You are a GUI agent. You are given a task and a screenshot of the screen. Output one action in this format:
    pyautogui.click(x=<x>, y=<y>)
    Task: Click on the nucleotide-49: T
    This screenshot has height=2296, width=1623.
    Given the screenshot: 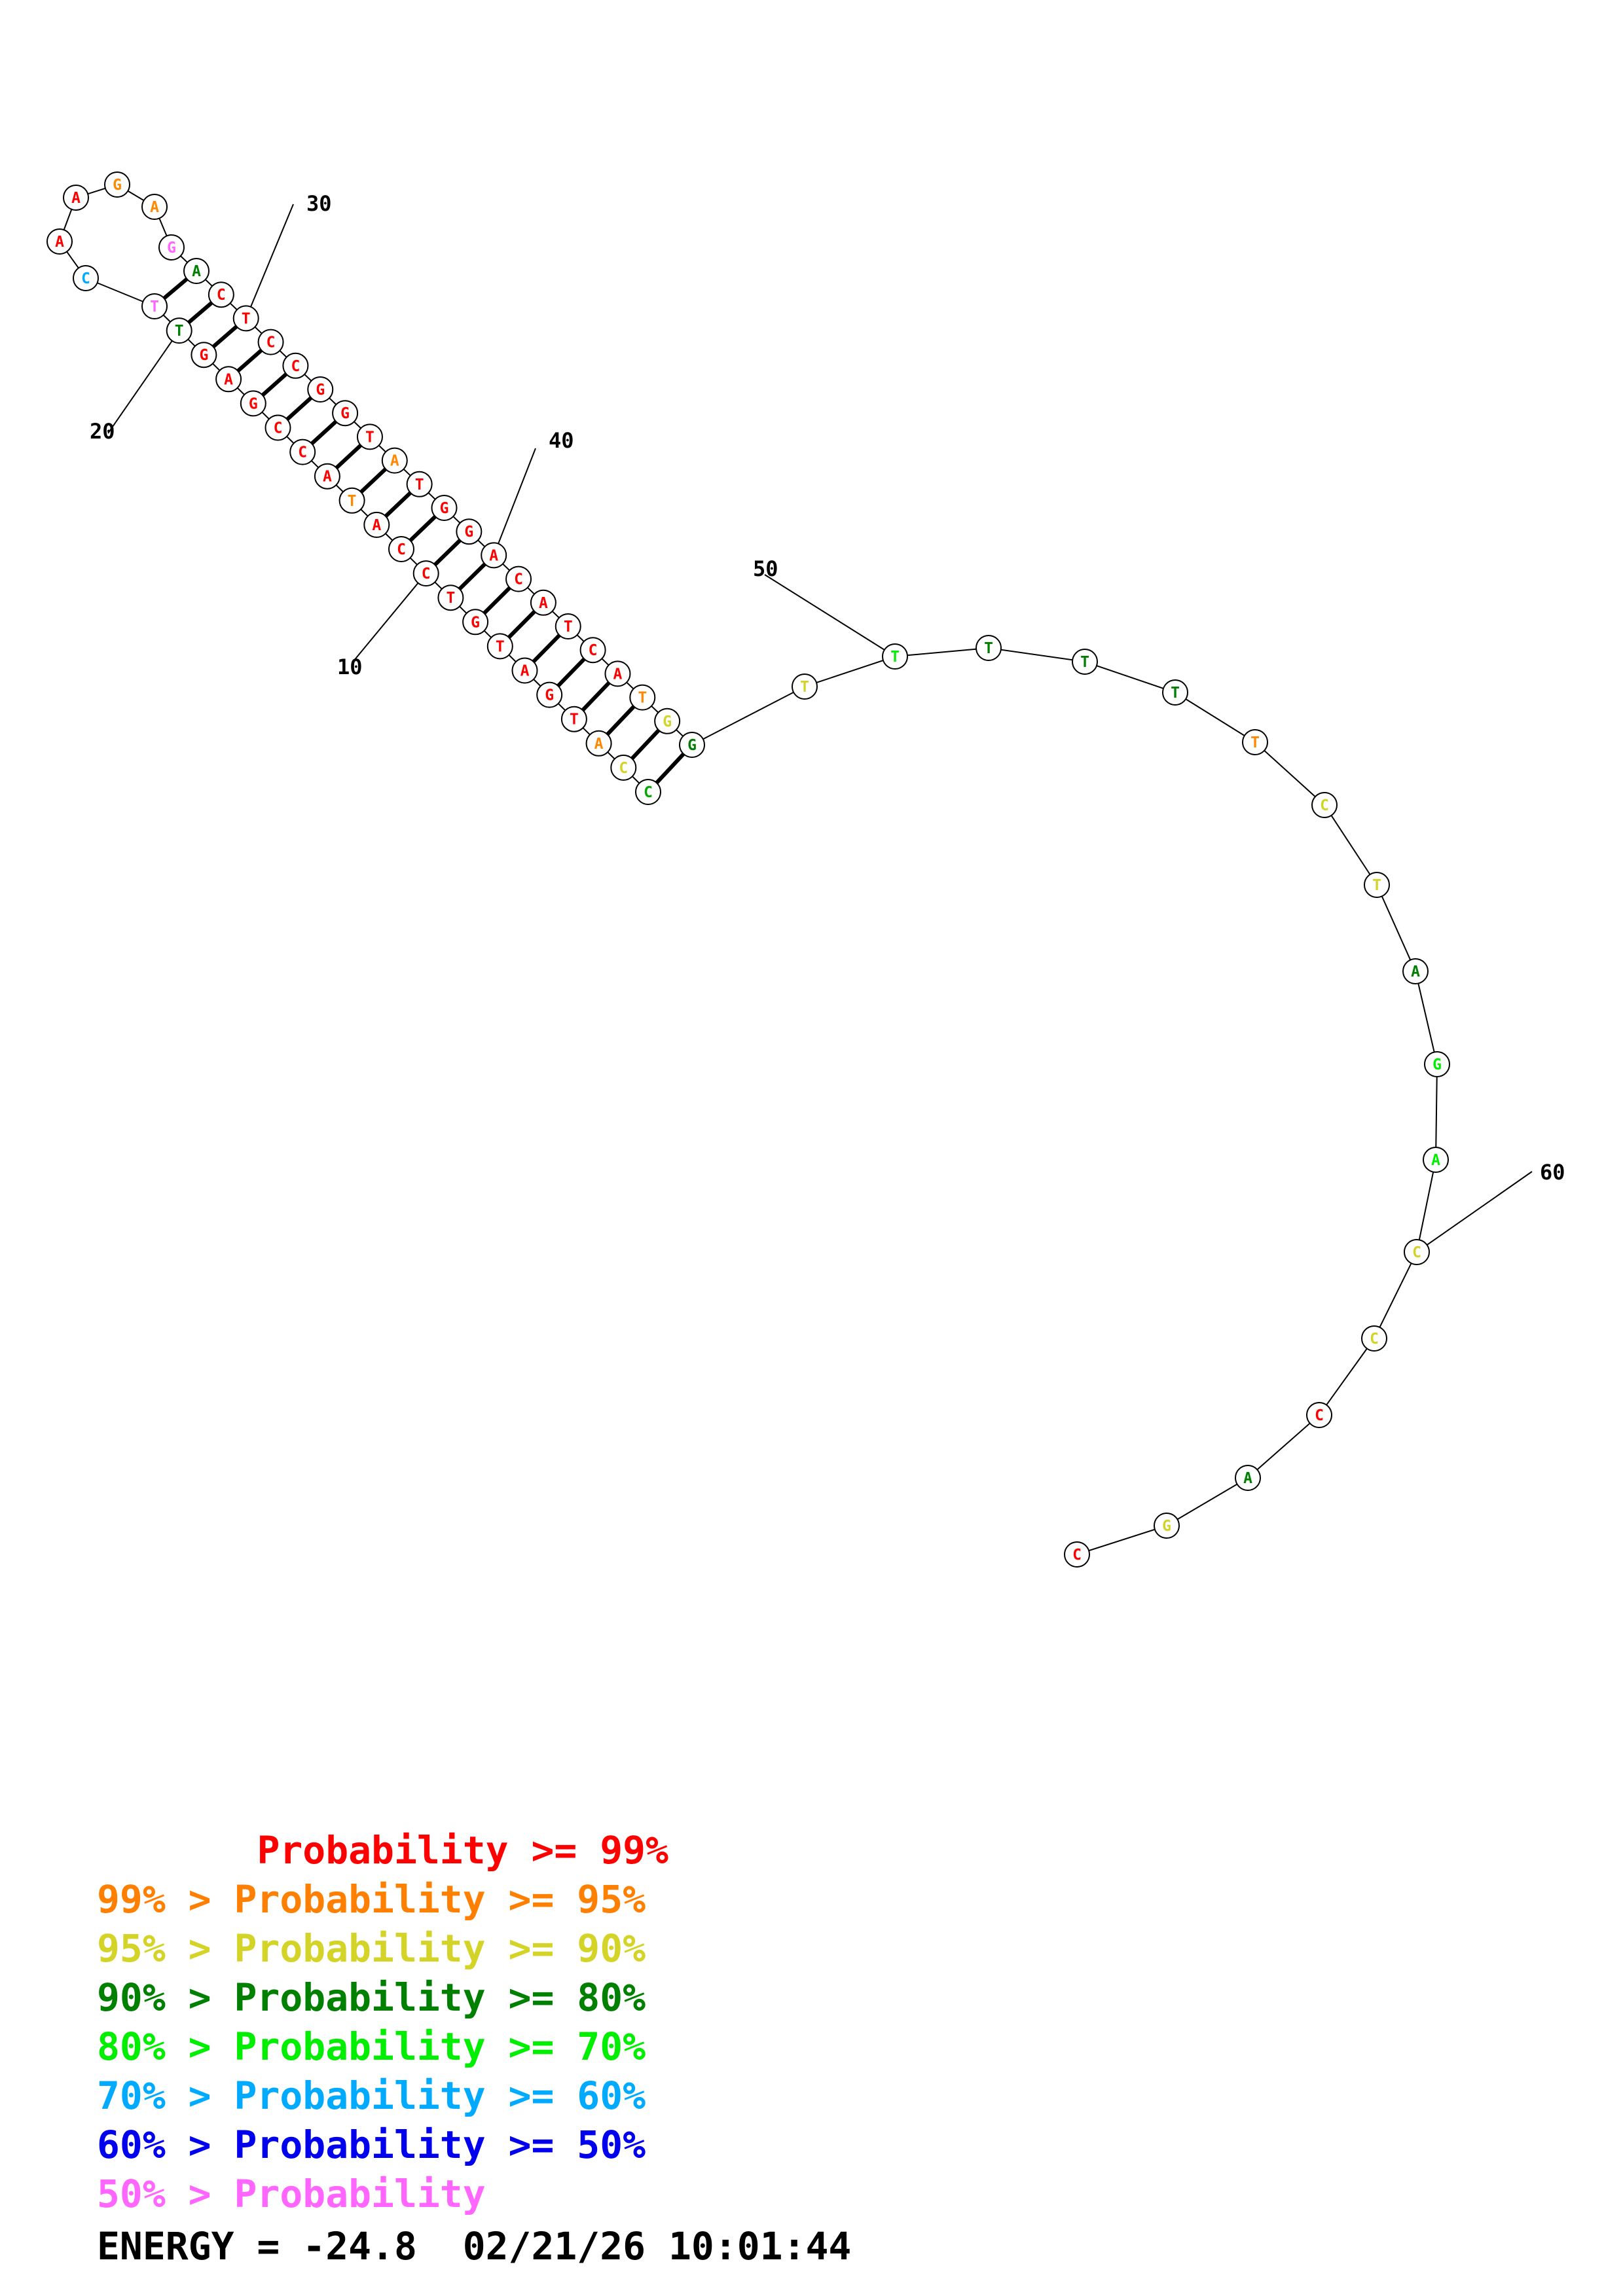 What is the action you would take?
    pyautogui.click(x=805, y=686)
    